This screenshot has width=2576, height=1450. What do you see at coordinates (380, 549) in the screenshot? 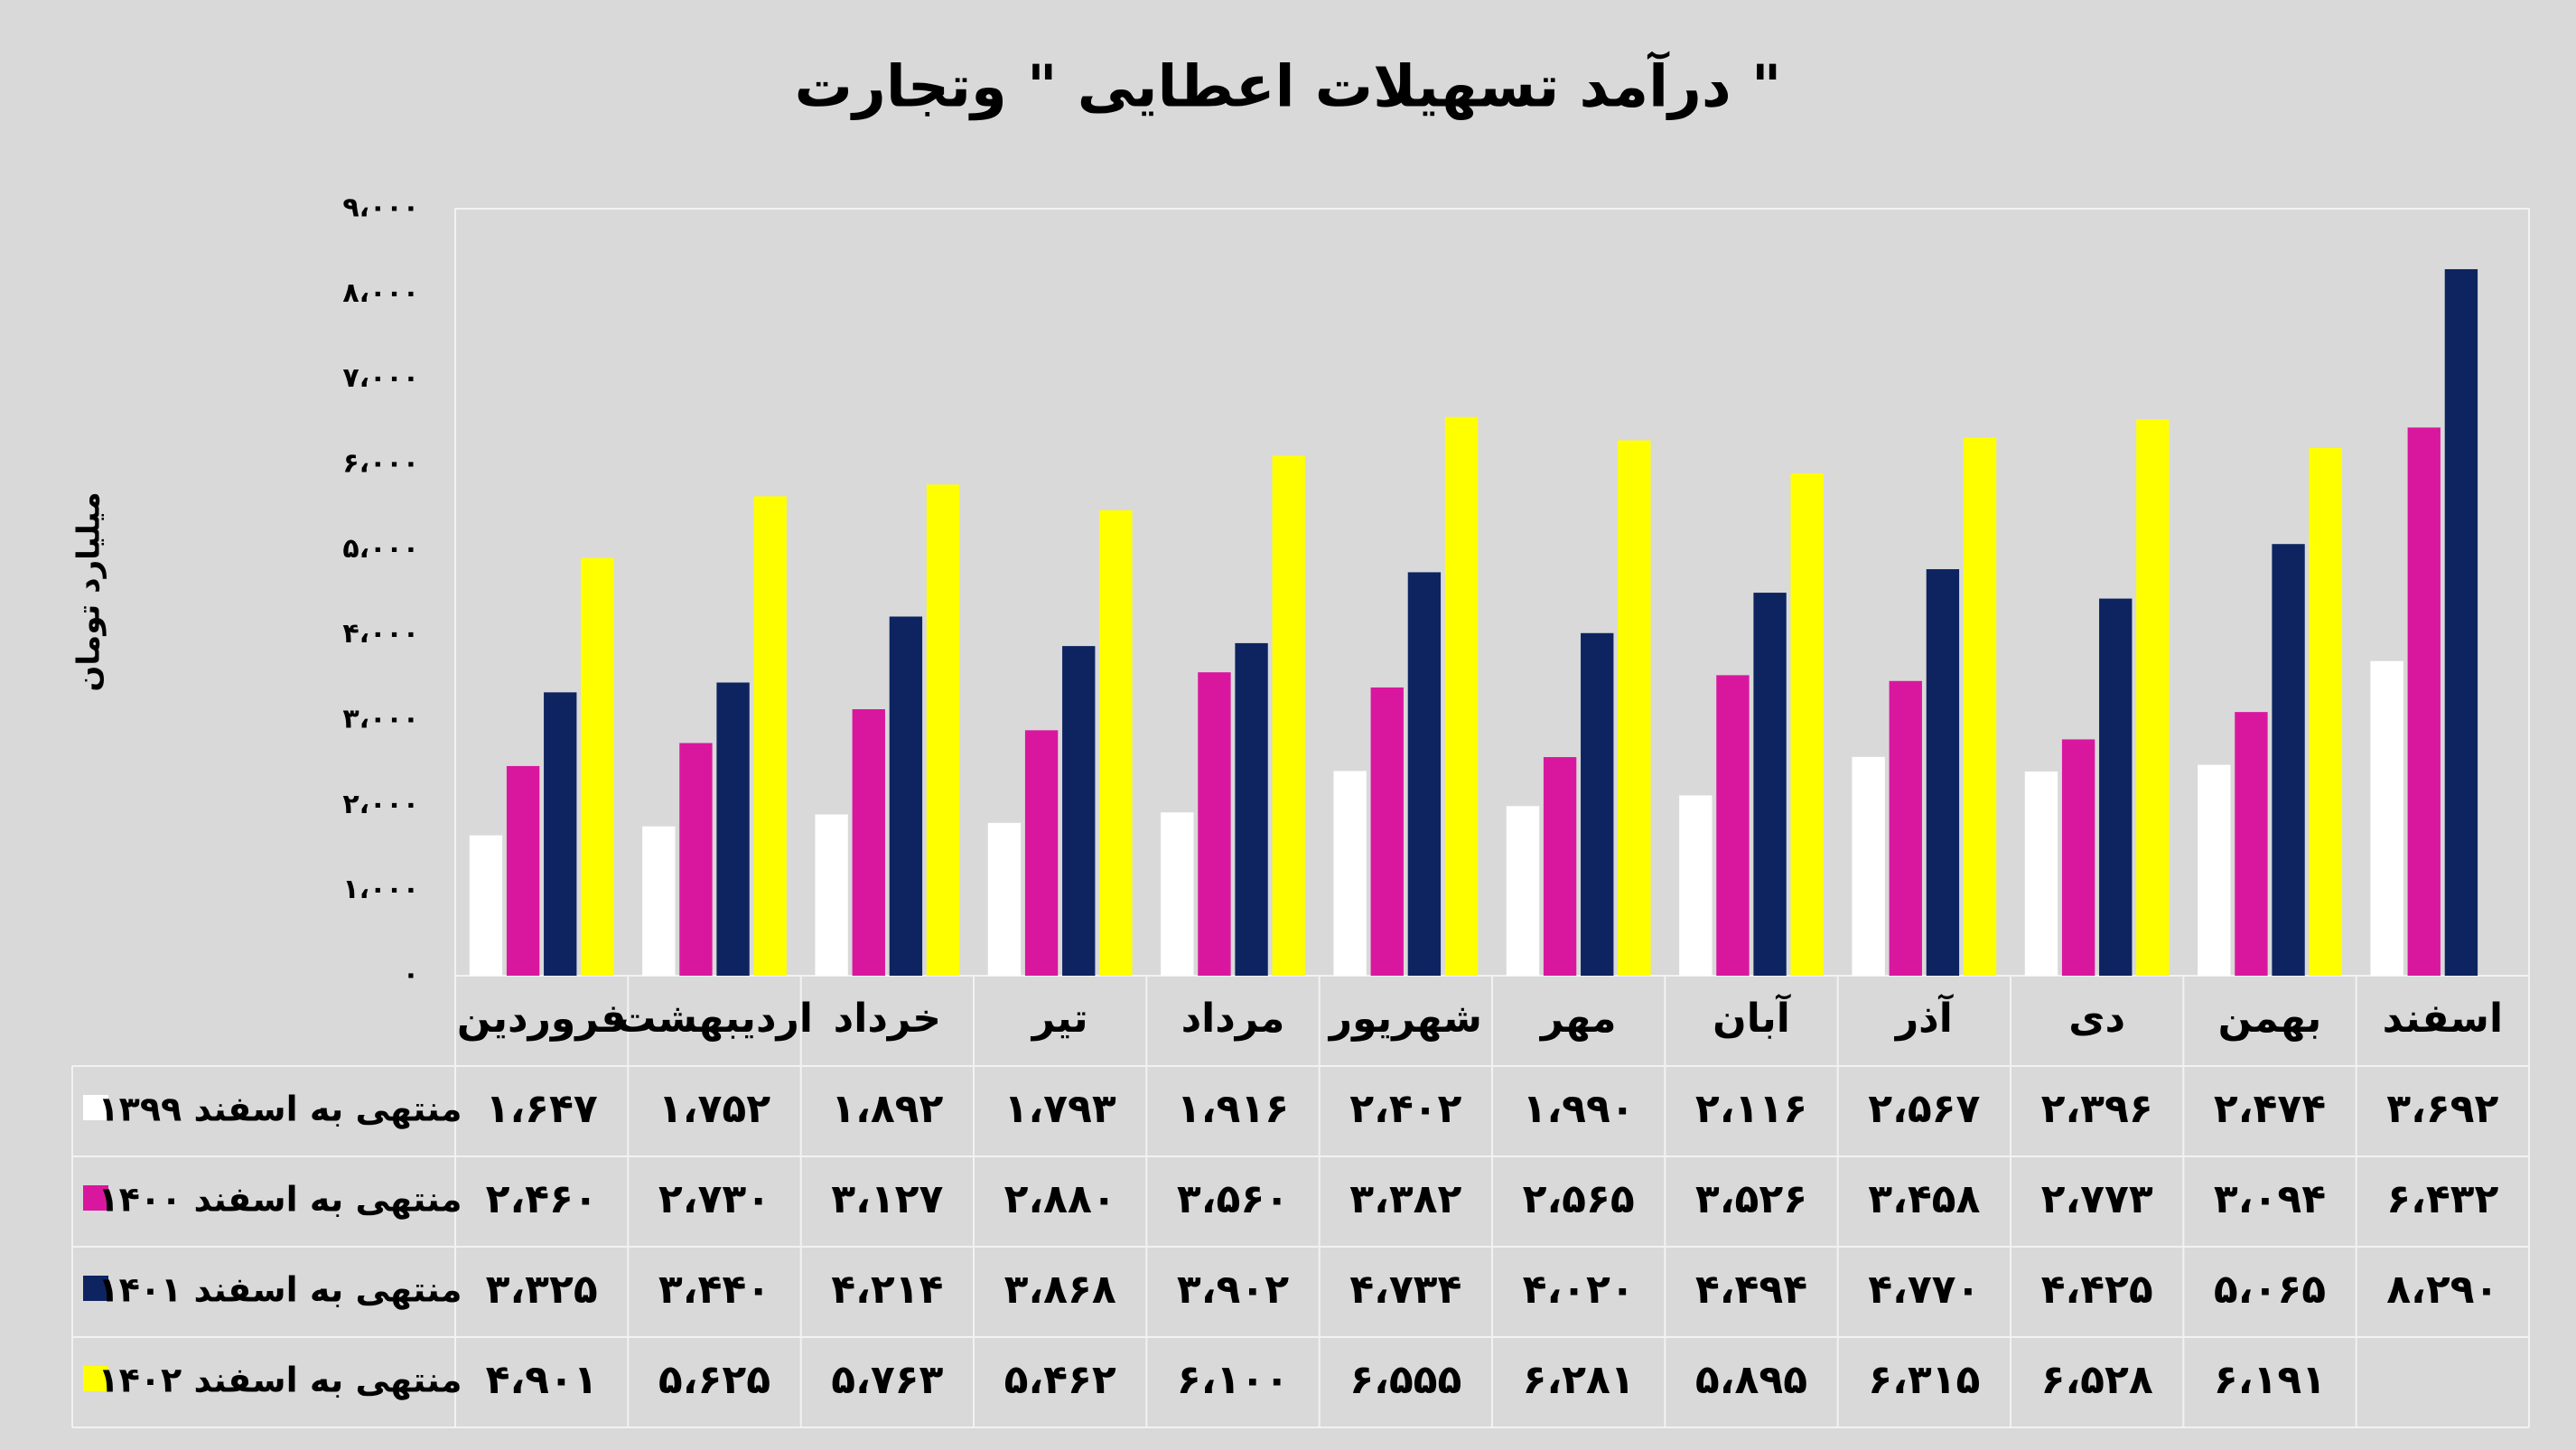
I see `y-tick-label: ۵،۰۰۰` at bounding box center [380, 549].